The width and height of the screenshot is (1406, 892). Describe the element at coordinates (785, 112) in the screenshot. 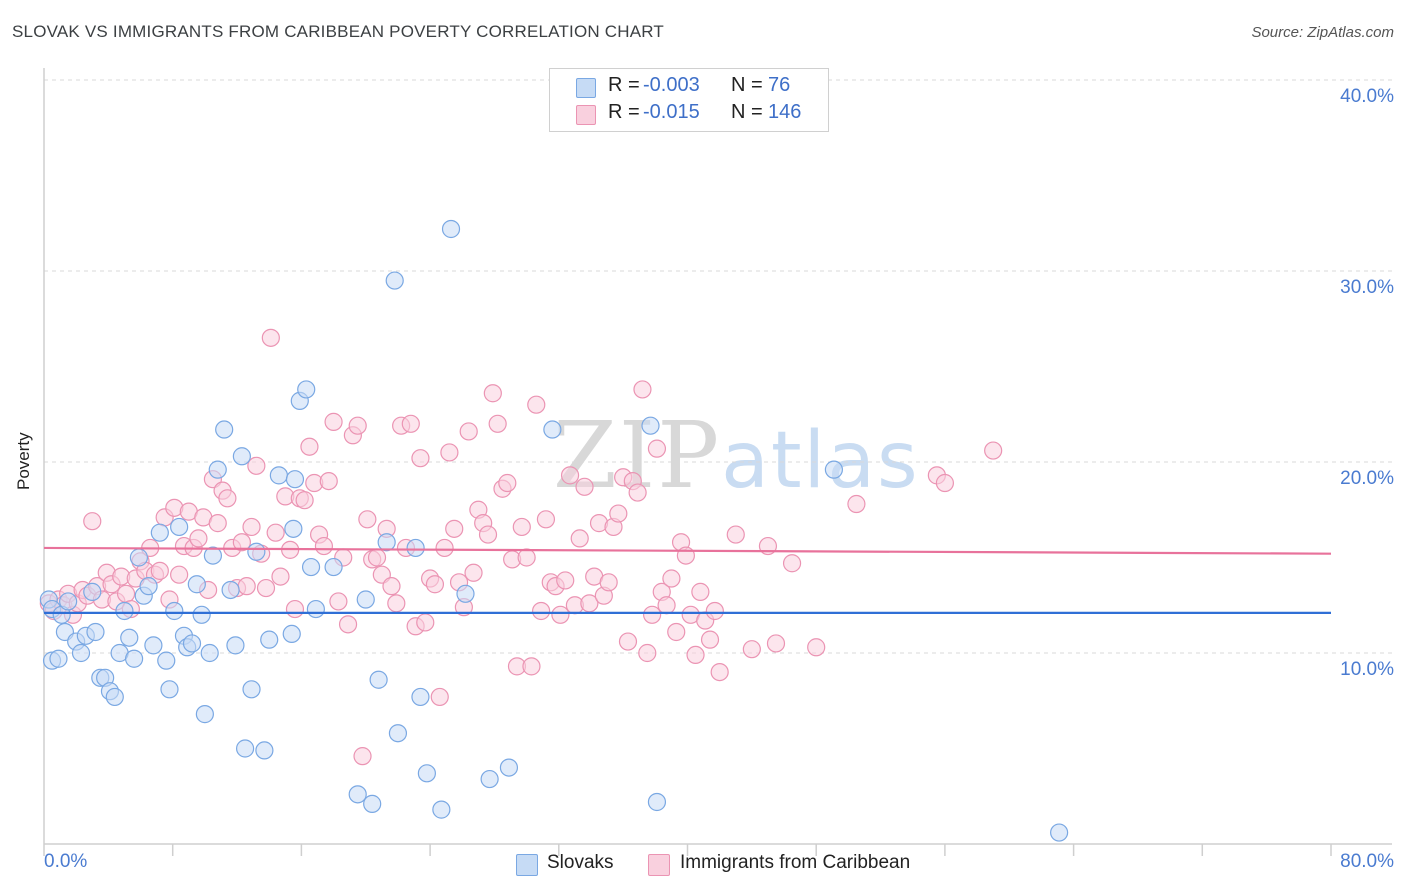

I see `legend-n-value: 146` at that location.